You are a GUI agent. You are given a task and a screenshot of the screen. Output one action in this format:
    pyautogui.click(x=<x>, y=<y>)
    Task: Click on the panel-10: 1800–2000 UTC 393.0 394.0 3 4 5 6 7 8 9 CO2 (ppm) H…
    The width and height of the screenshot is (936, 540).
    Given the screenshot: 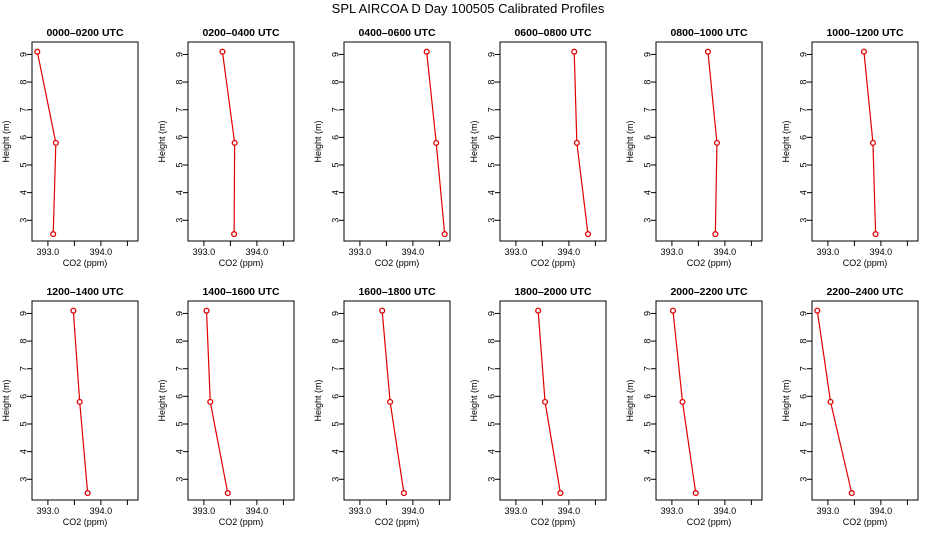 What is the action you would take?
    pyautogui.click(x=538, y=406)
    